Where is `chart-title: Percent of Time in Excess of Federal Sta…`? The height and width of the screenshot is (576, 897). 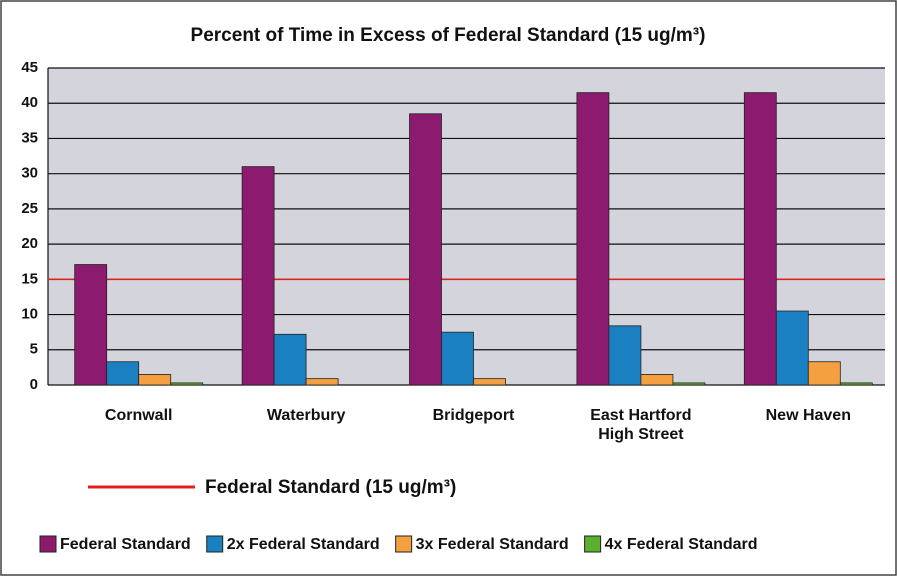 chart-title: Percent of Time in Excess of Federal Sta… is located at coordinates (448, 35).